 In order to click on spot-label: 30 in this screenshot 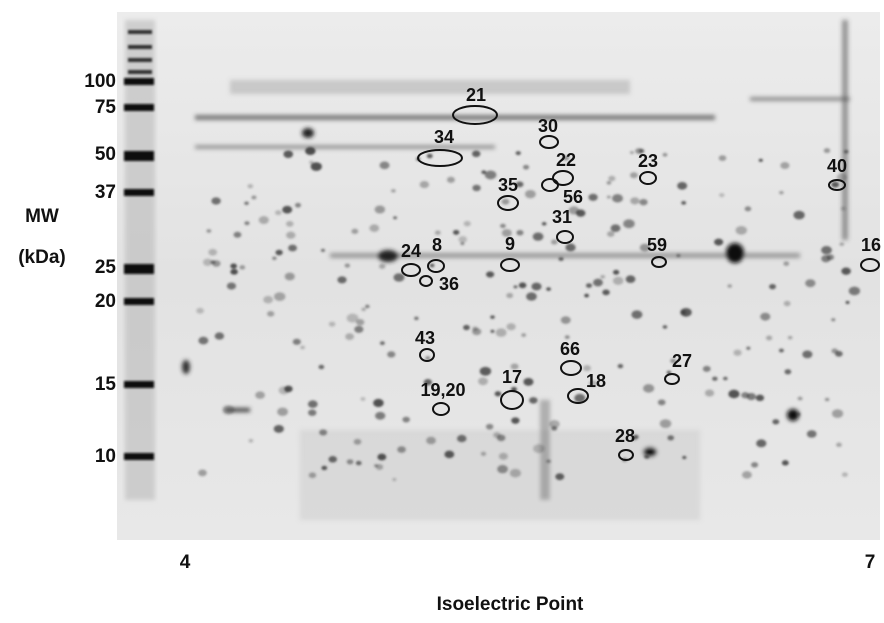, I will do `click(548, 126)`.